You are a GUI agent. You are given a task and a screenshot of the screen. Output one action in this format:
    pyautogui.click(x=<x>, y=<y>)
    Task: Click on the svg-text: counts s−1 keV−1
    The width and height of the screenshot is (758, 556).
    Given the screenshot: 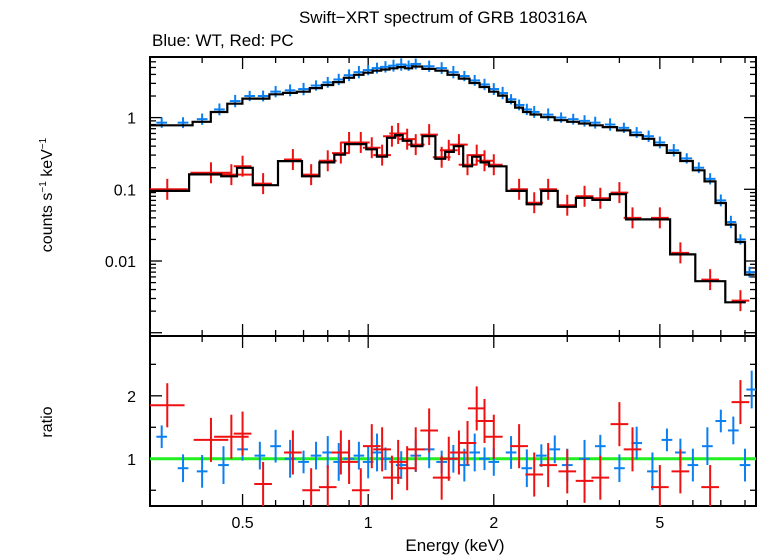 What is the action you would take?
    pyautogui.click(x=47, y=194)
    